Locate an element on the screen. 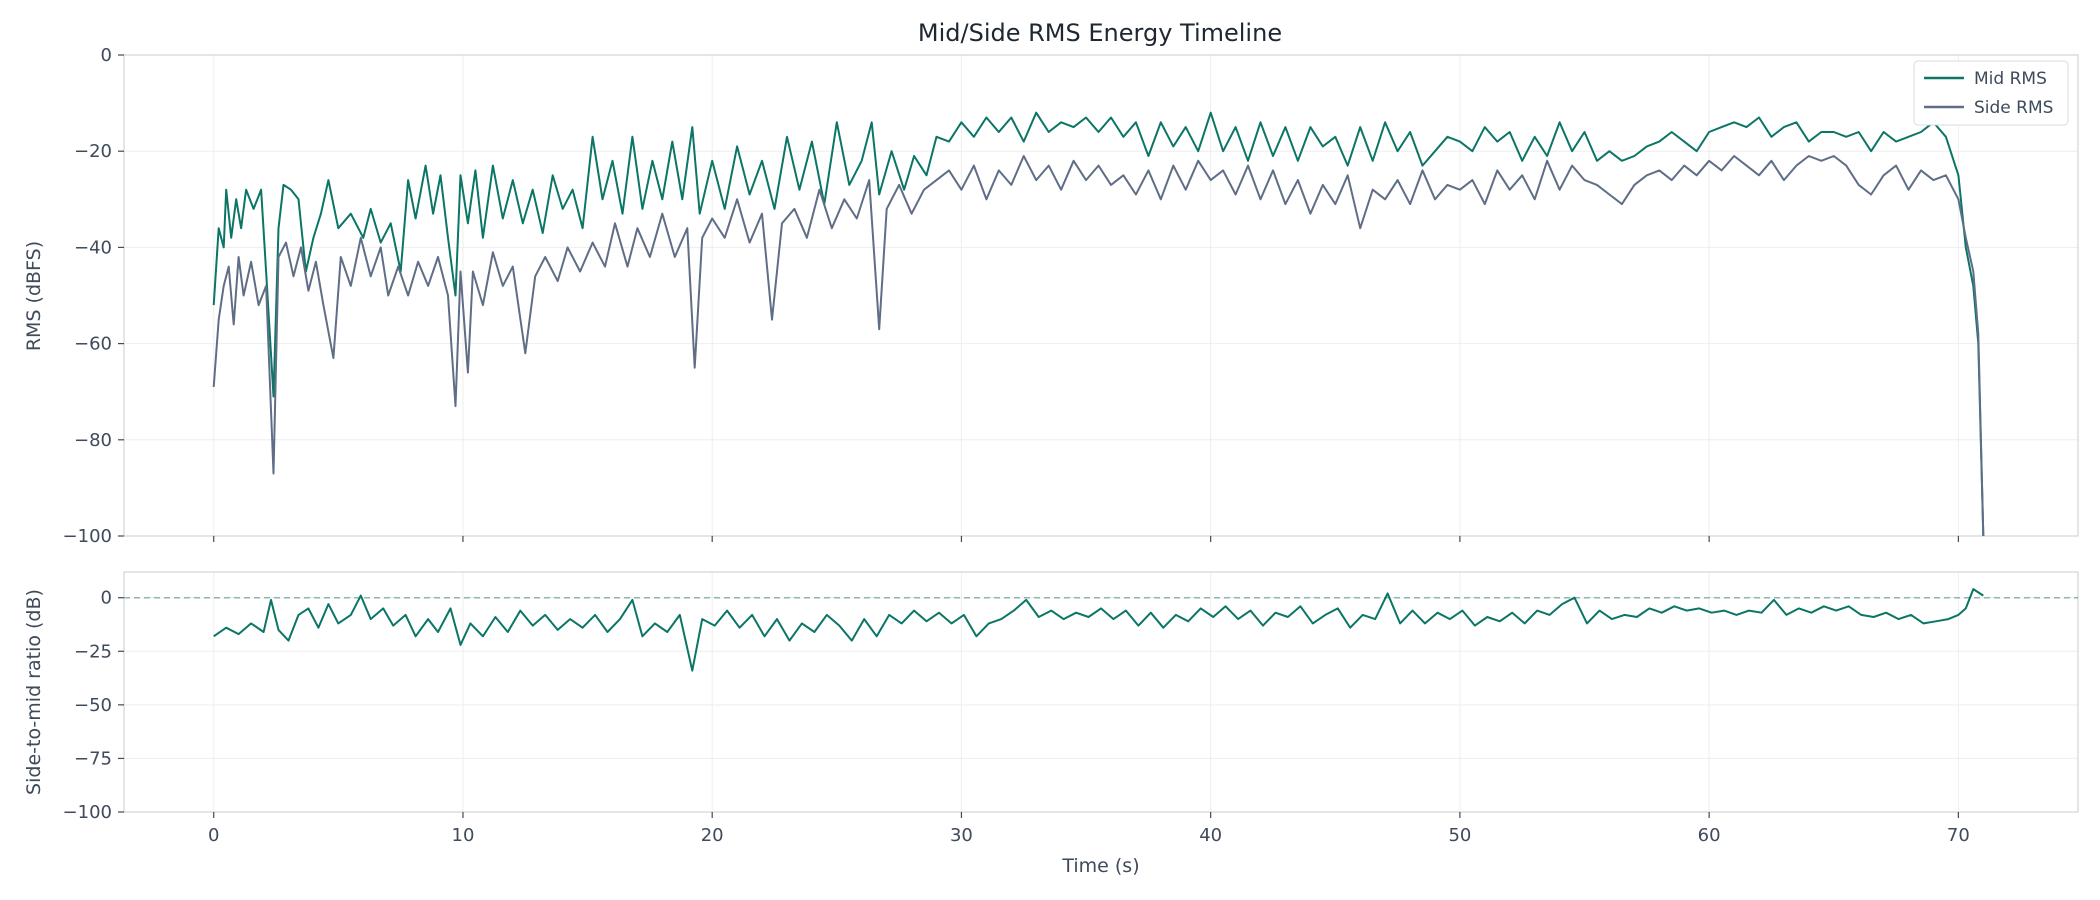 This screenshot has width=2100, height=900. ratio-y-tick-label: −50 is located at coordinates (93, 705).